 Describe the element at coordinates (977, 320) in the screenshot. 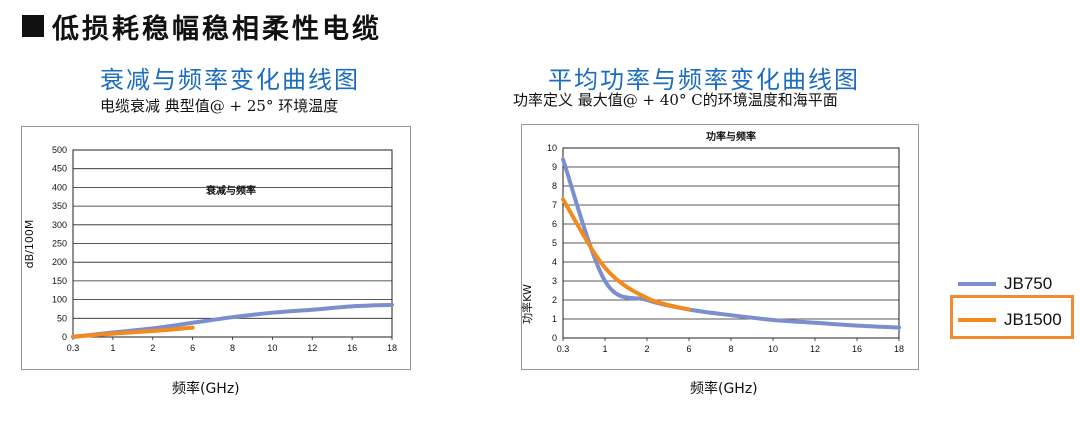

I see `legend-swatch-jb1500` at that location.